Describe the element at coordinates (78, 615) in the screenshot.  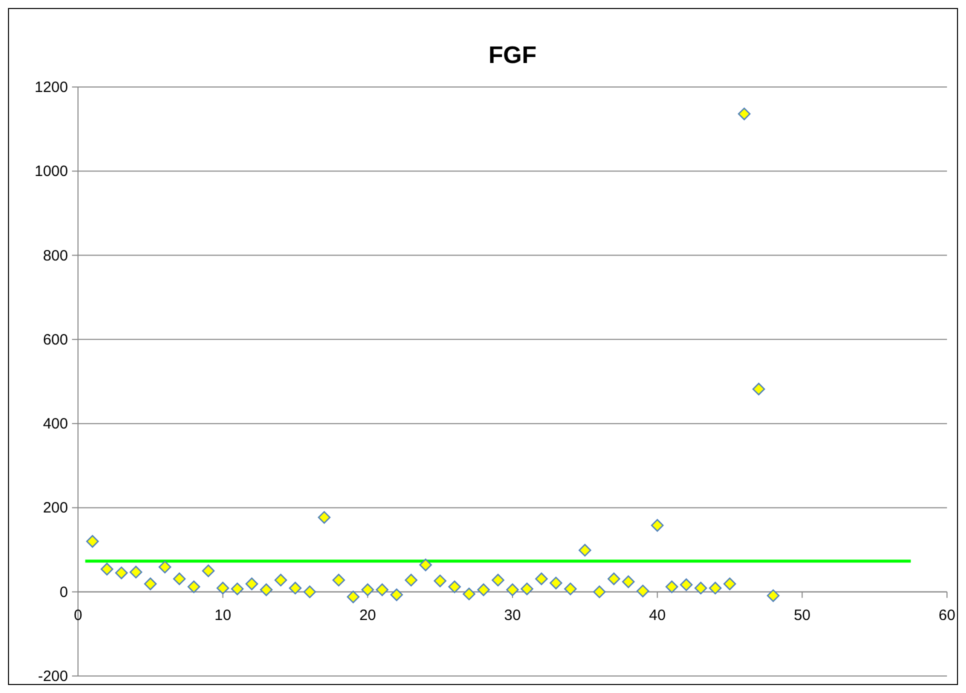
I see `x-tick-label: 0` at that location.